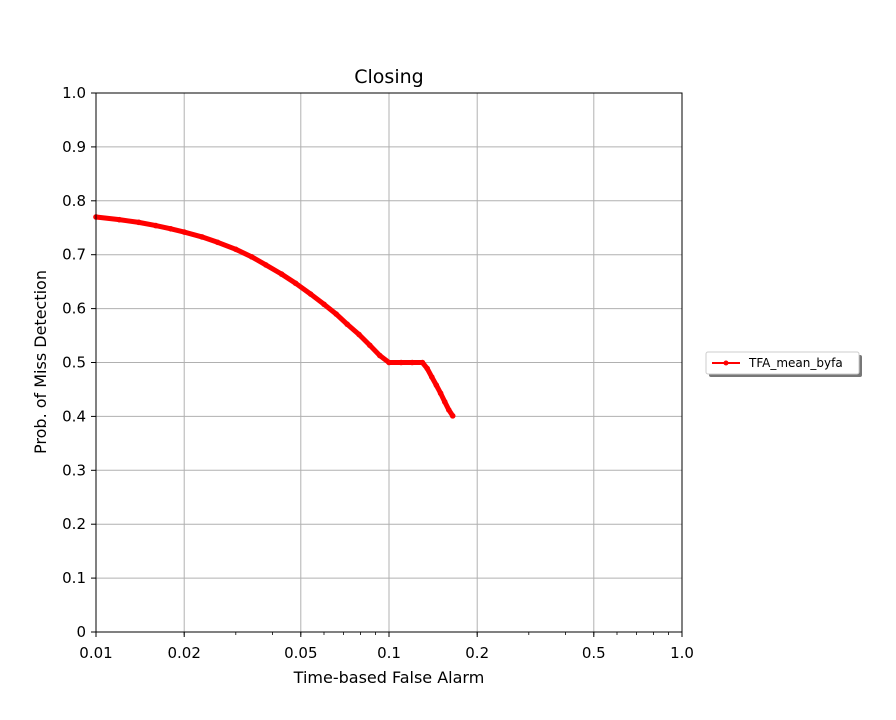 This screenshot has width=896, height=720. Describe the element at coordinates (81, 632) in the screenshot. I see `y-tick-label: 0` at that location.